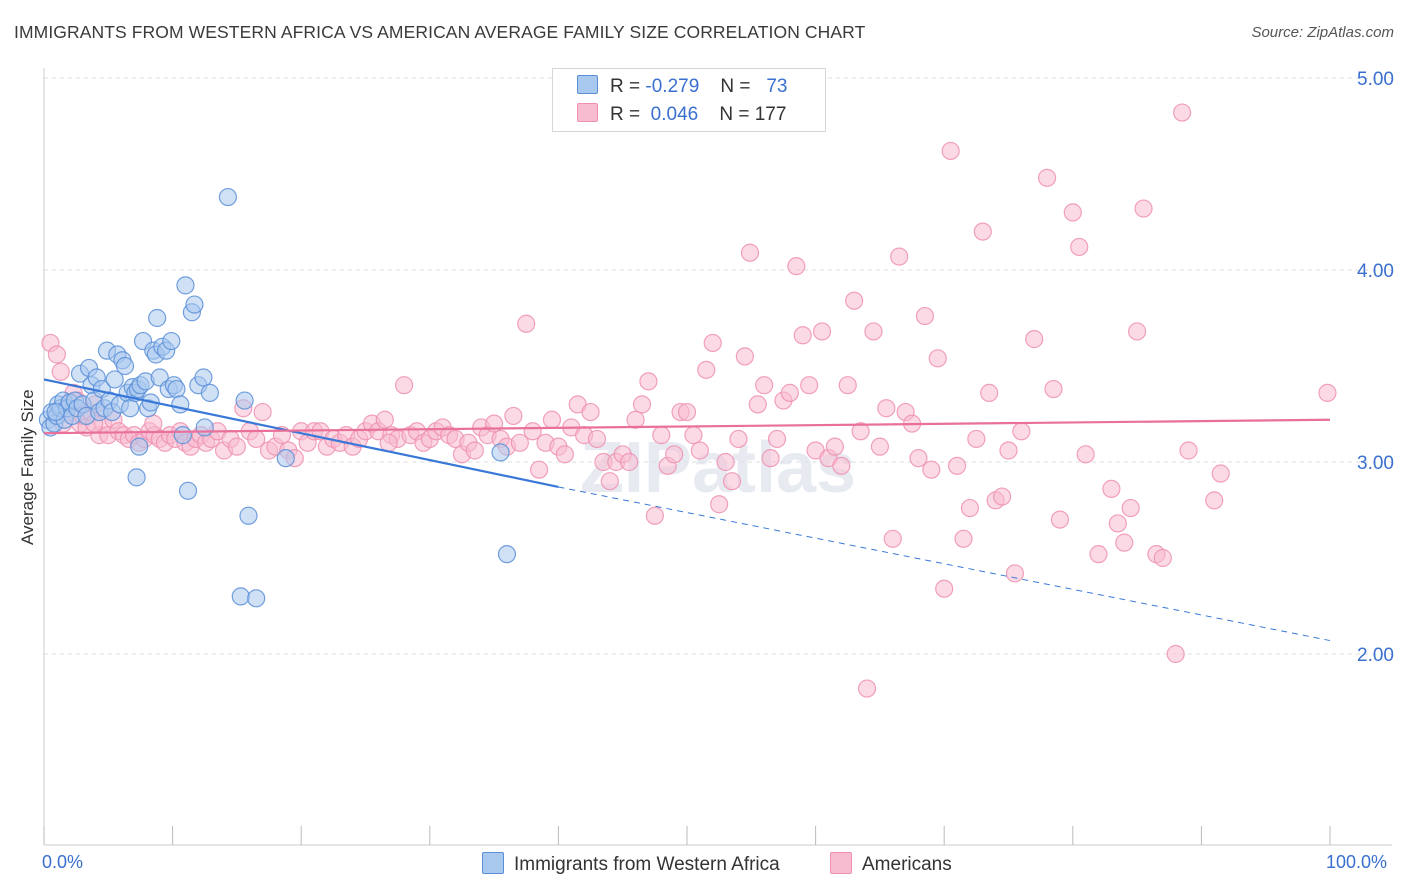 The width and height of the screenshot is (1406, 892). I want to click on legend-item-western-africa: Immigrants from Western Africa, so click(631, 864).